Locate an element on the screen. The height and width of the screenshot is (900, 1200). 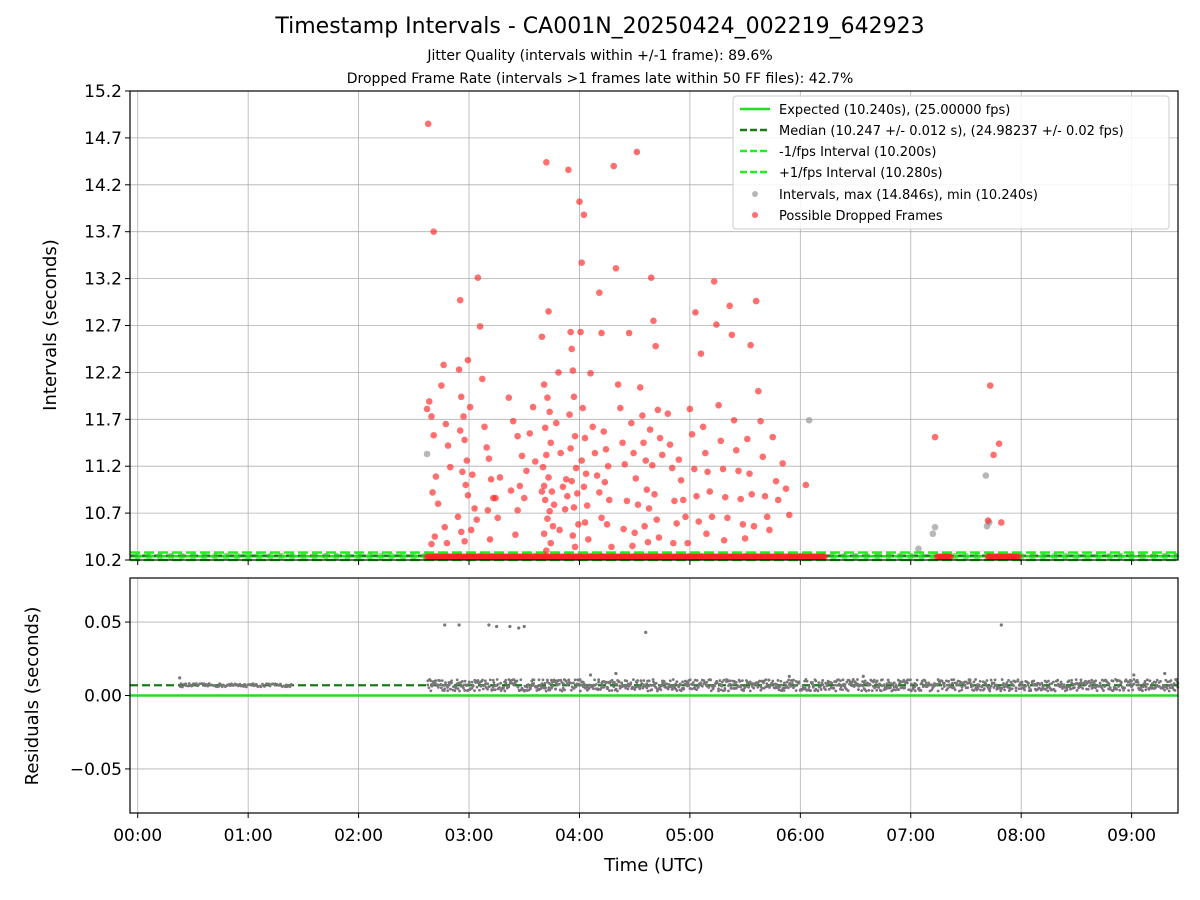
top-y-tick-label: 11.2 is located at coordinates (103, 467).